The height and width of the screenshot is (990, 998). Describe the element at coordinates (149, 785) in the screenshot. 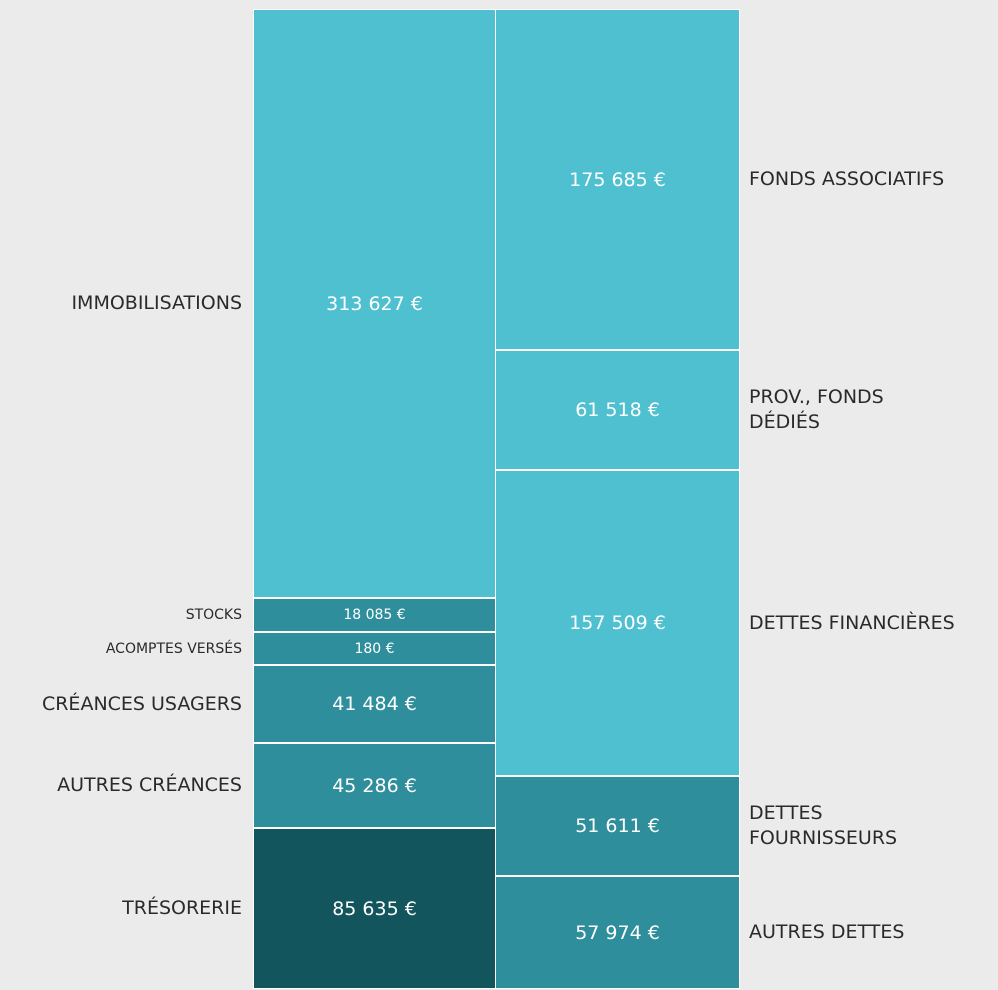

I see `segment-name: AUTRES CRÉANCES` at that location.